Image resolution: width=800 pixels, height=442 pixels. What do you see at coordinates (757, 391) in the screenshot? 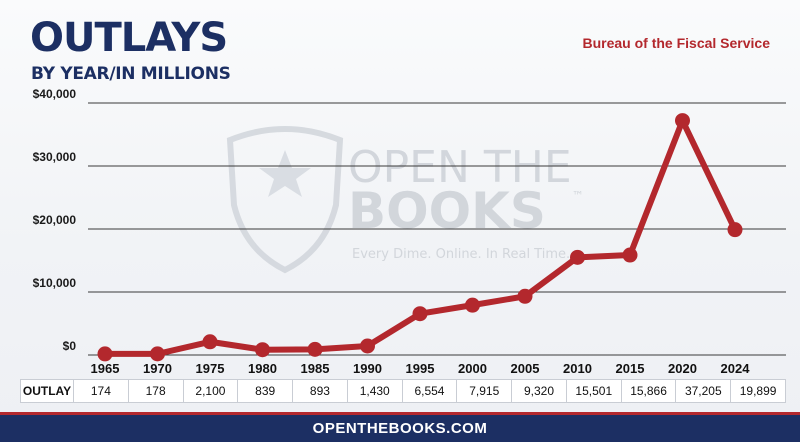
I see `outlay-value-cell: 19,899` at bounding box center [757, 391].